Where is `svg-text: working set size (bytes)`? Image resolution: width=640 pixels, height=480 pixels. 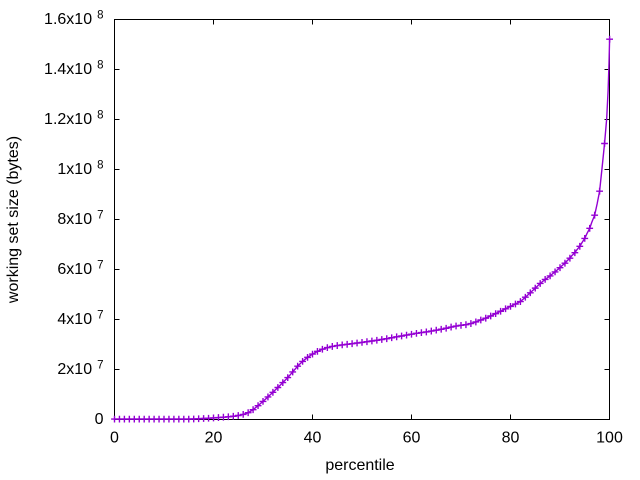 svg-text: working set size (bytes) is located at coordinates (13, 220).